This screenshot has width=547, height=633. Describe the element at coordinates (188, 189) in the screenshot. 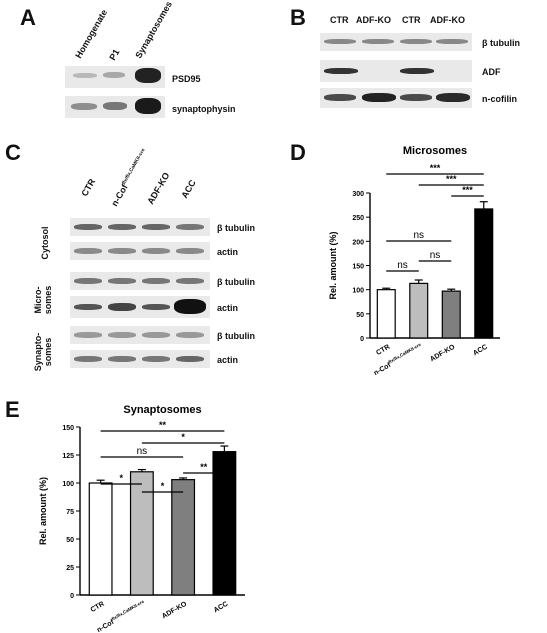

I see `lane-label-acc: ACC` at that location.